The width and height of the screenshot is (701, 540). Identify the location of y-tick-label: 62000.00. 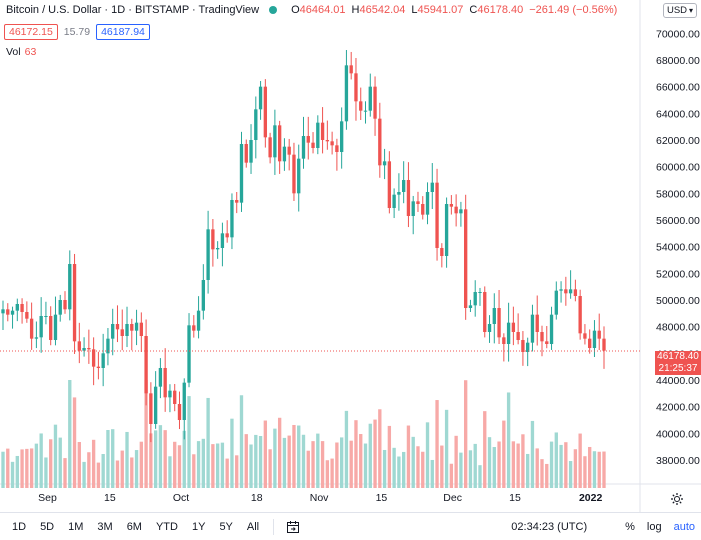
(678, 141).